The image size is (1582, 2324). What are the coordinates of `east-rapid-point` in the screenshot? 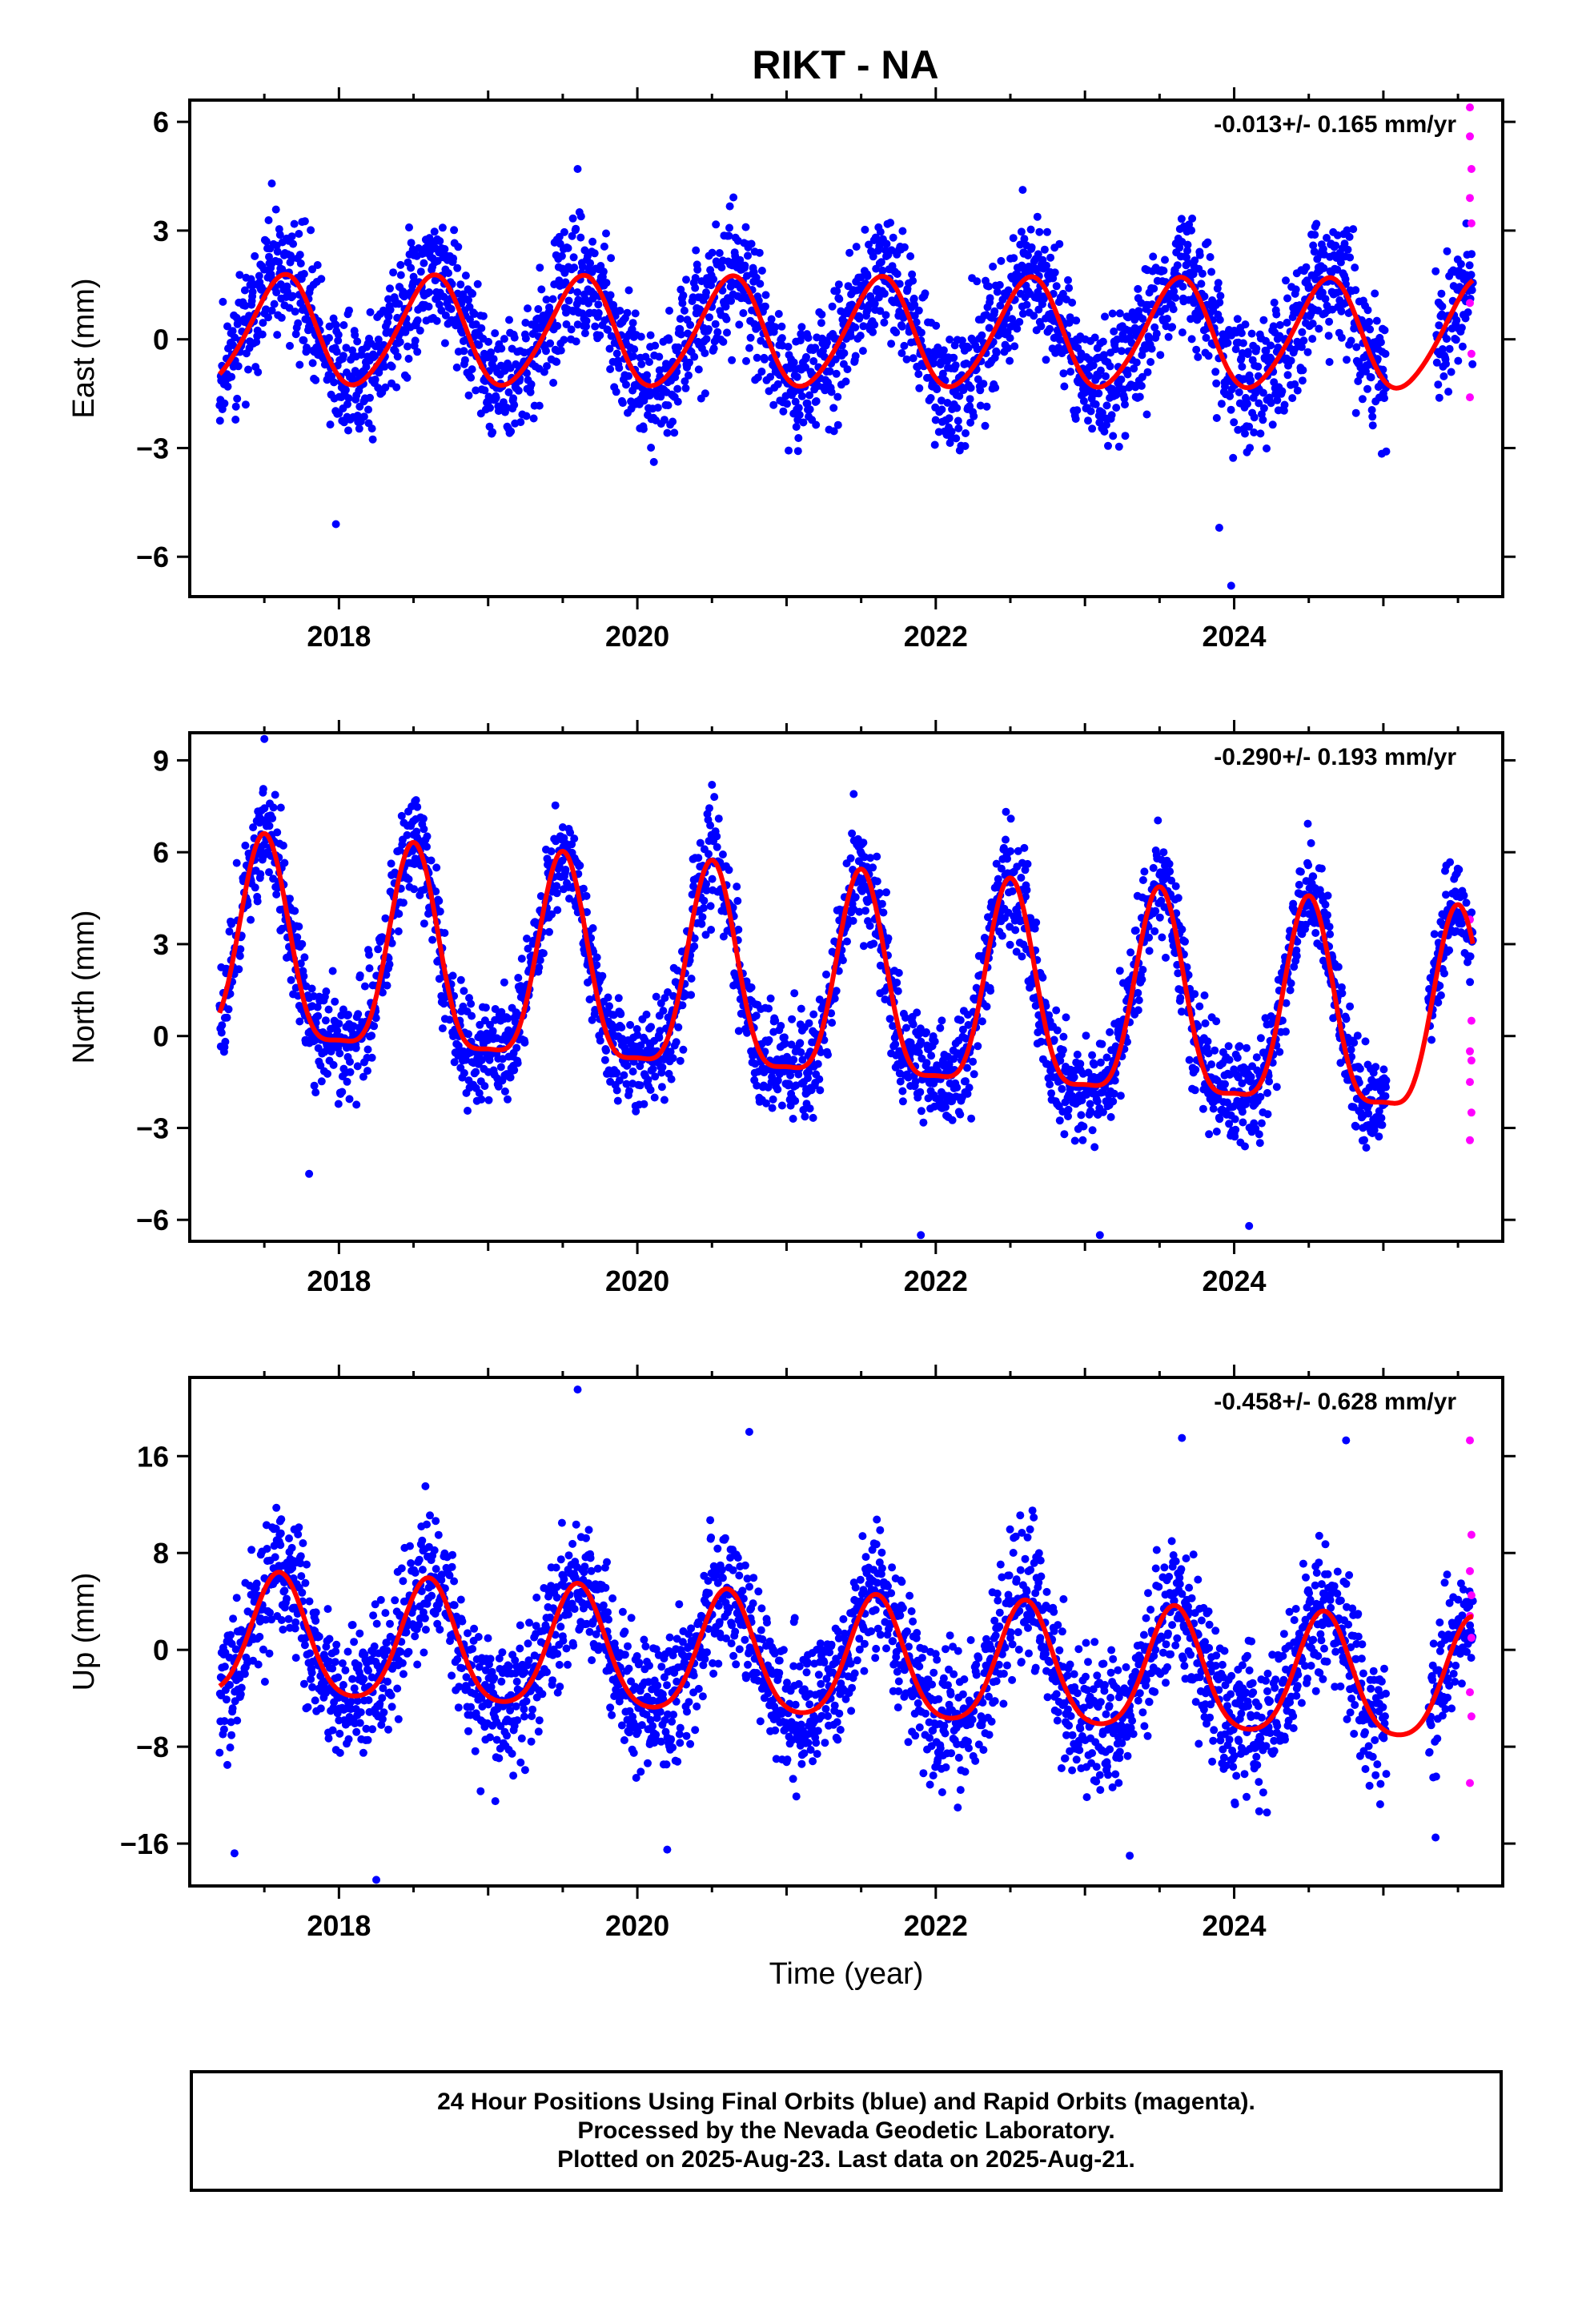 It's located at (1470, 107).